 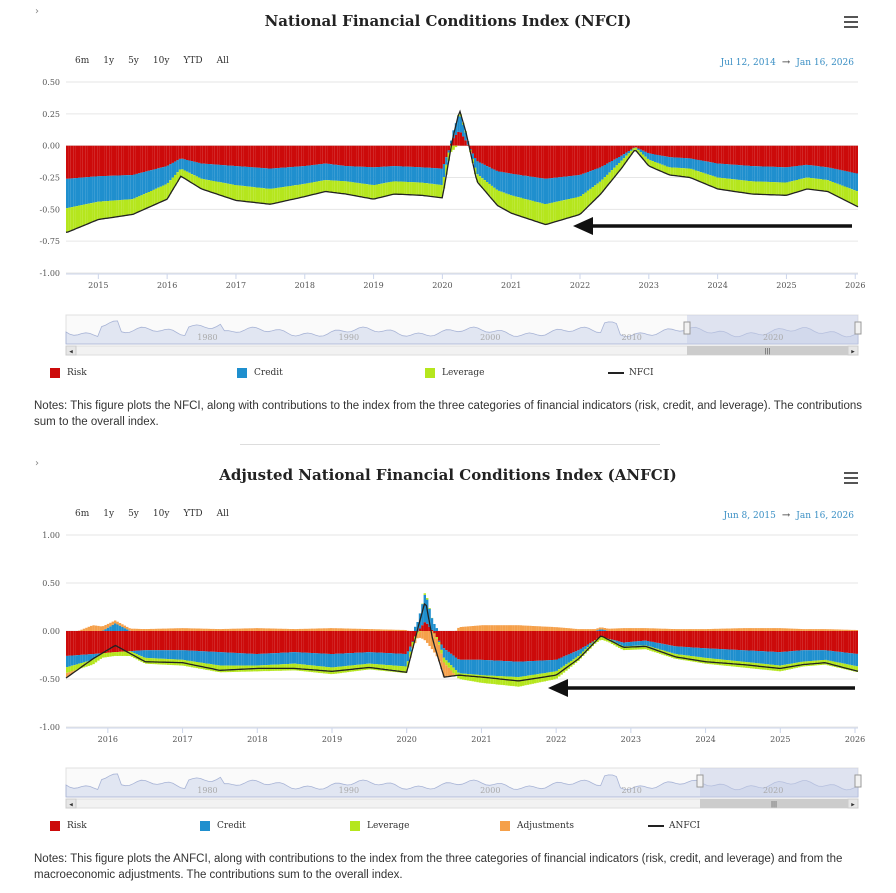 What do you see at coordinates (207, 790) in the screenshot?
I see `navigator-tick-label: 1980` at bounding box center [207, 790].